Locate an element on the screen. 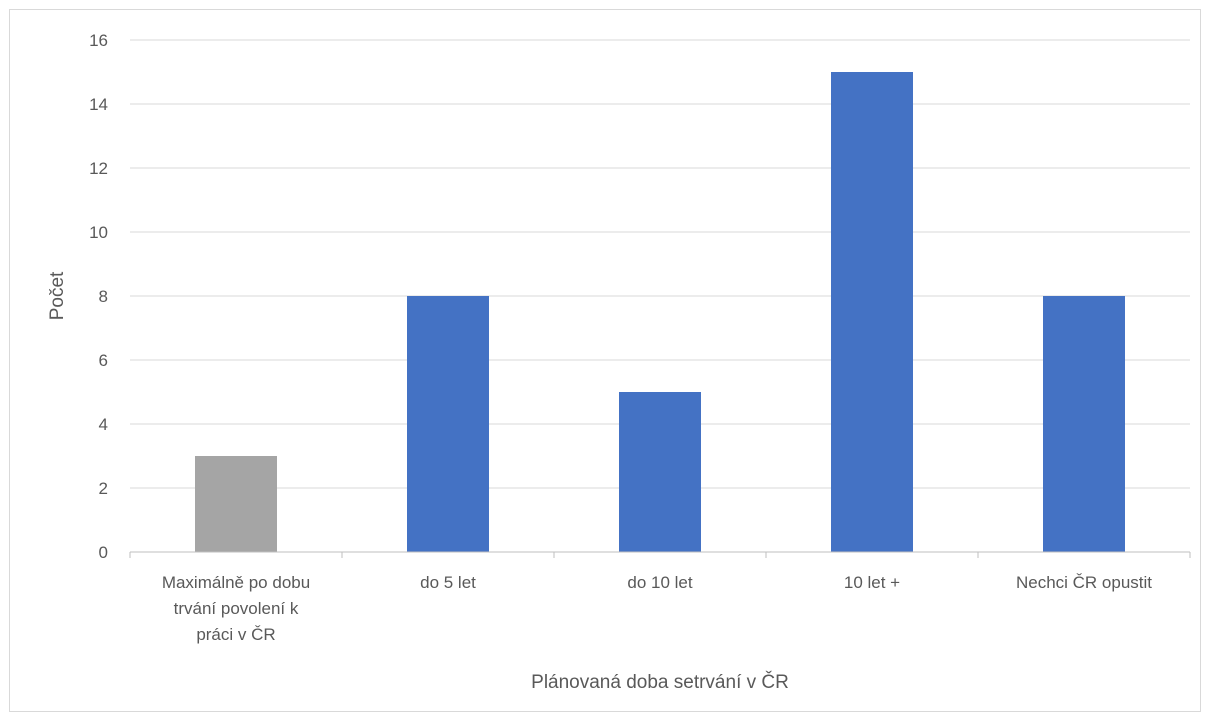 This screenshot has width=1210, height=721. y-axis-title: Počet is located at coordinates (57, 295).